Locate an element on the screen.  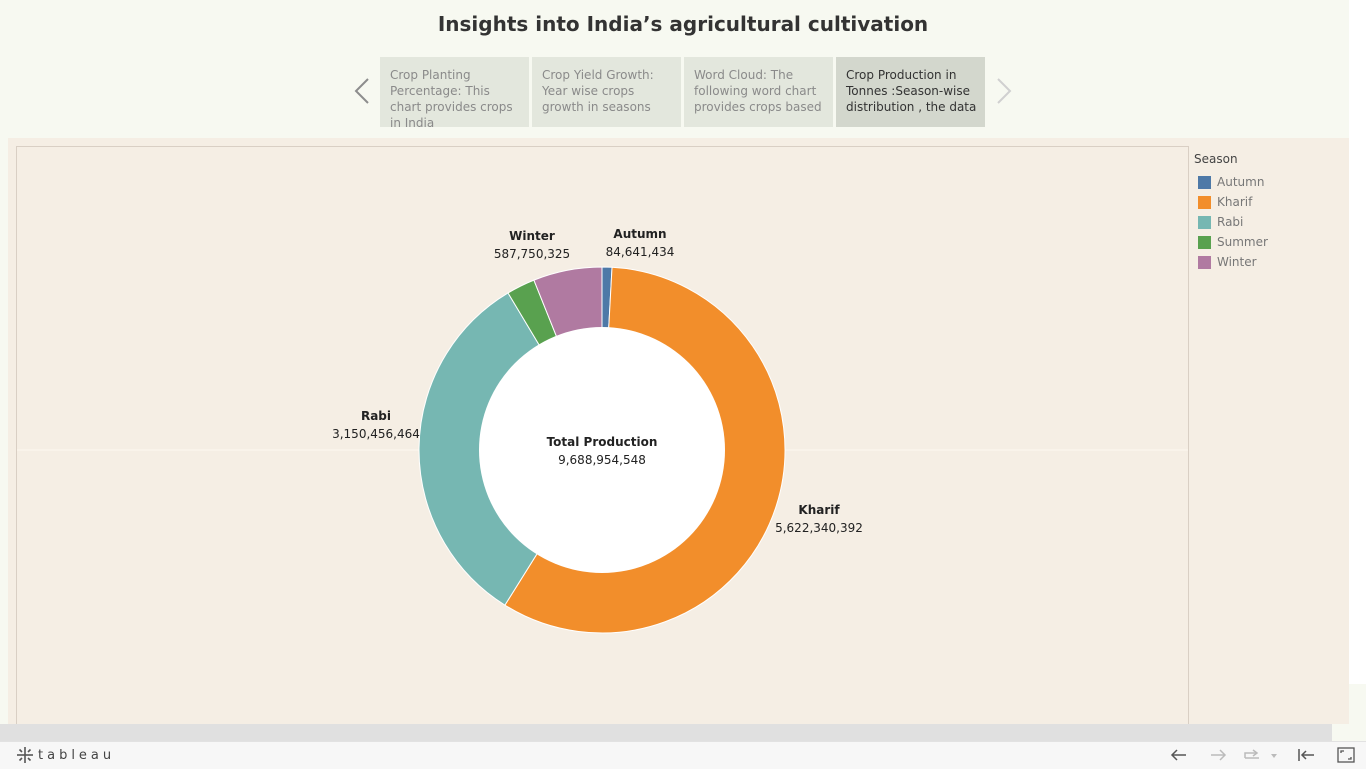
arrow-left-icon is located at coordinates (1178, 755).